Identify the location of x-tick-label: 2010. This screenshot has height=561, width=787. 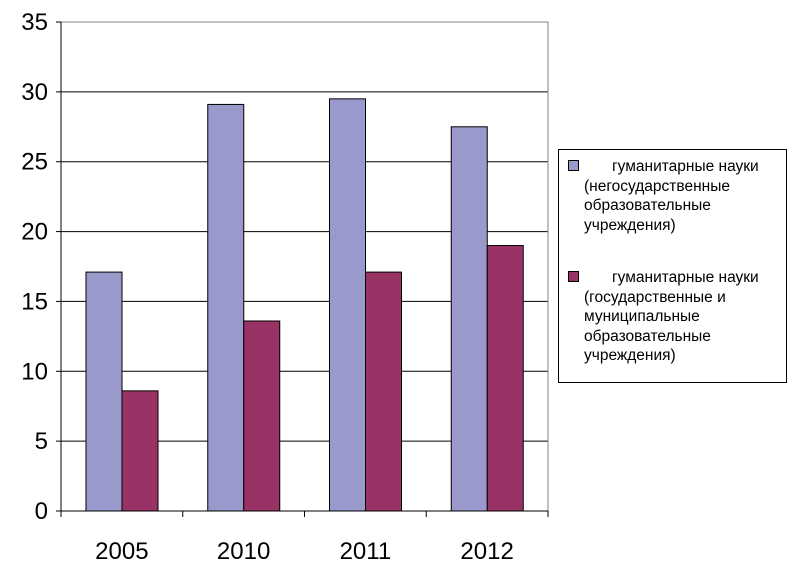
(243, 549).